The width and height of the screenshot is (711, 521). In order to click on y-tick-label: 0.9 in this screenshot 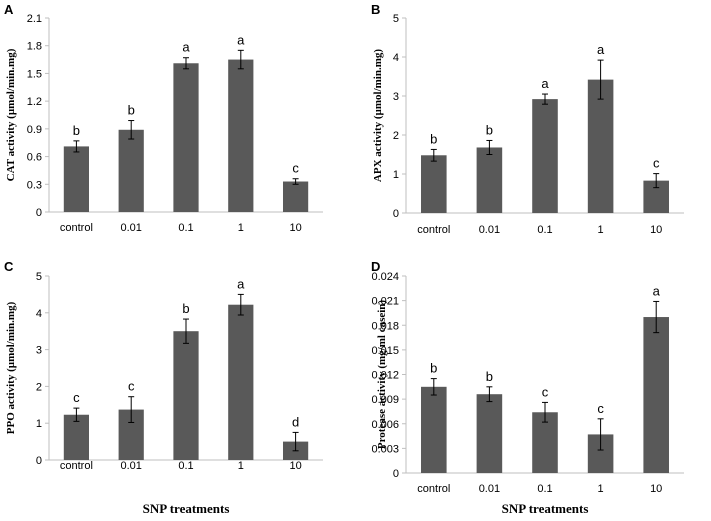, I will do `click(34, 130)`.